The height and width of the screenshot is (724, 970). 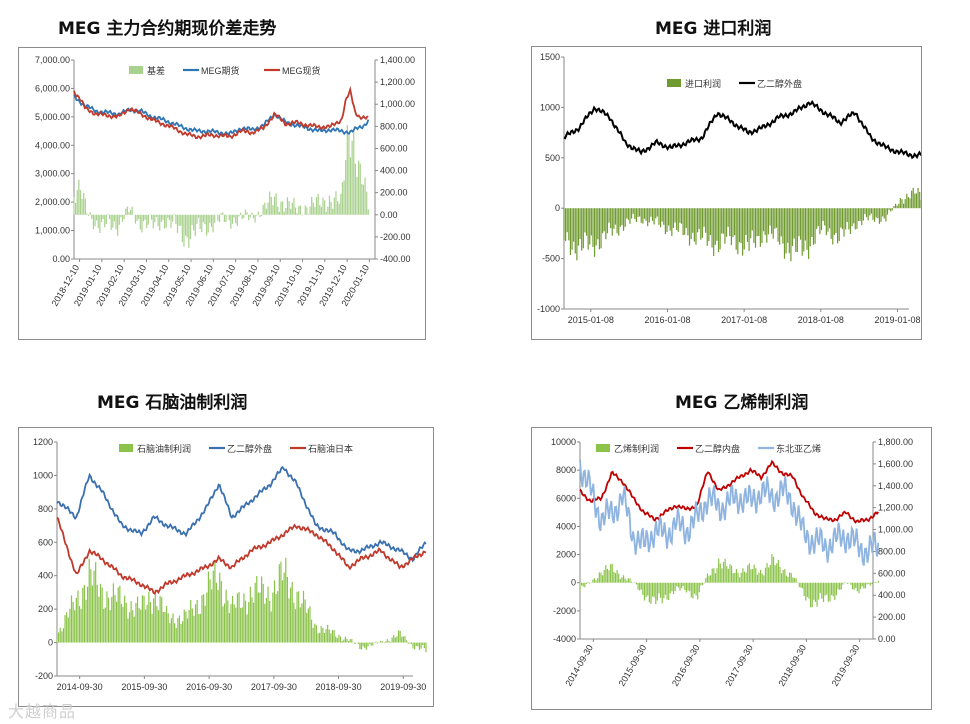 I want to click on chart4-y-tick-label: 8000, so click(x=566, y=470).